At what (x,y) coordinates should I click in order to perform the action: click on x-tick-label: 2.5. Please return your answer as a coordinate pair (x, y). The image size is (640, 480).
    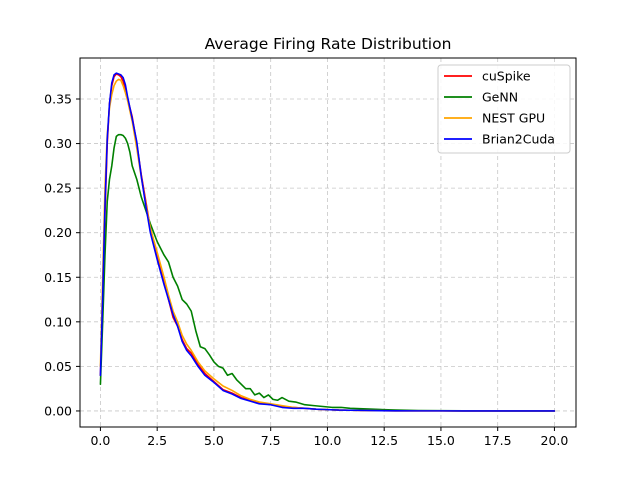
    Looking at the image, I should click on (157, 440).